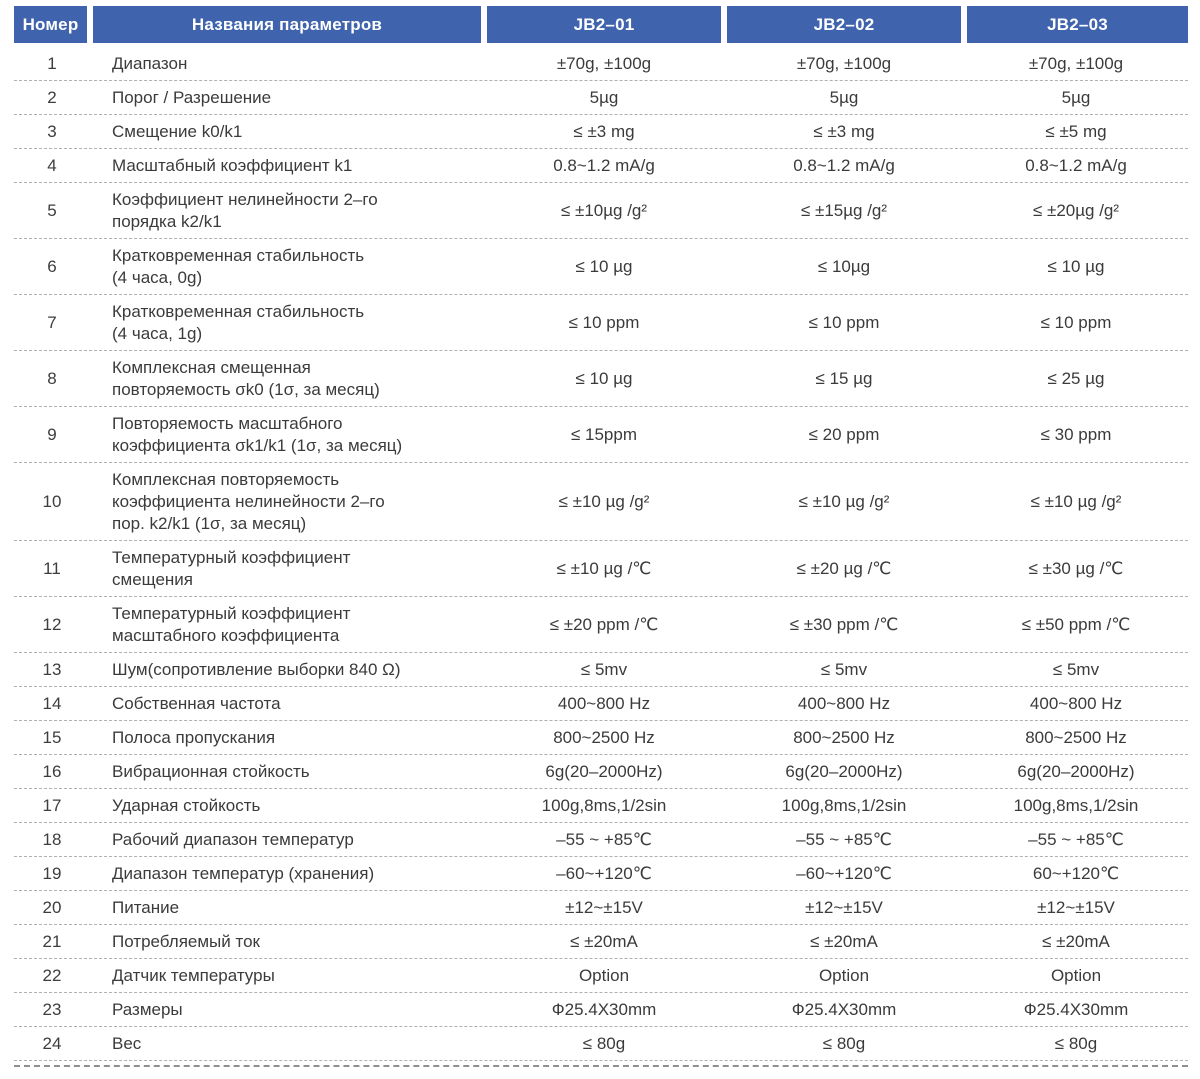 This screenshot has height=1079, width=1200. Describe the element at coordinates (1077, 24) in the screenshot. I see `header-jb2-03: JB2–03` at that location.